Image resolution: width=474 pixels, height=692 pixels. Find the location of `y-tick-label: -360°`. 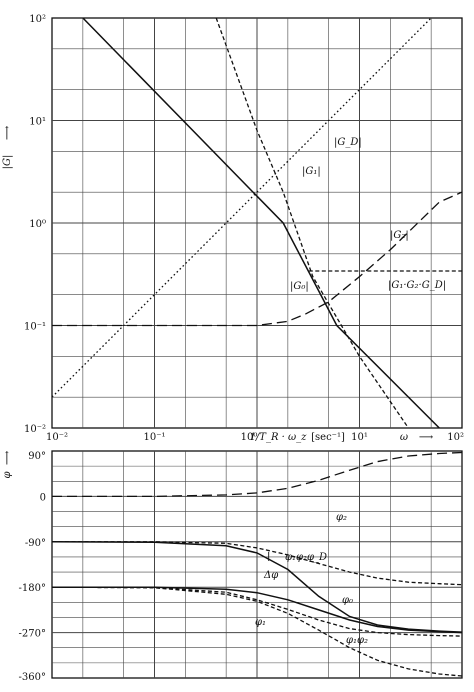

y-tick-label: -360° is located at coordinates (32, 677).